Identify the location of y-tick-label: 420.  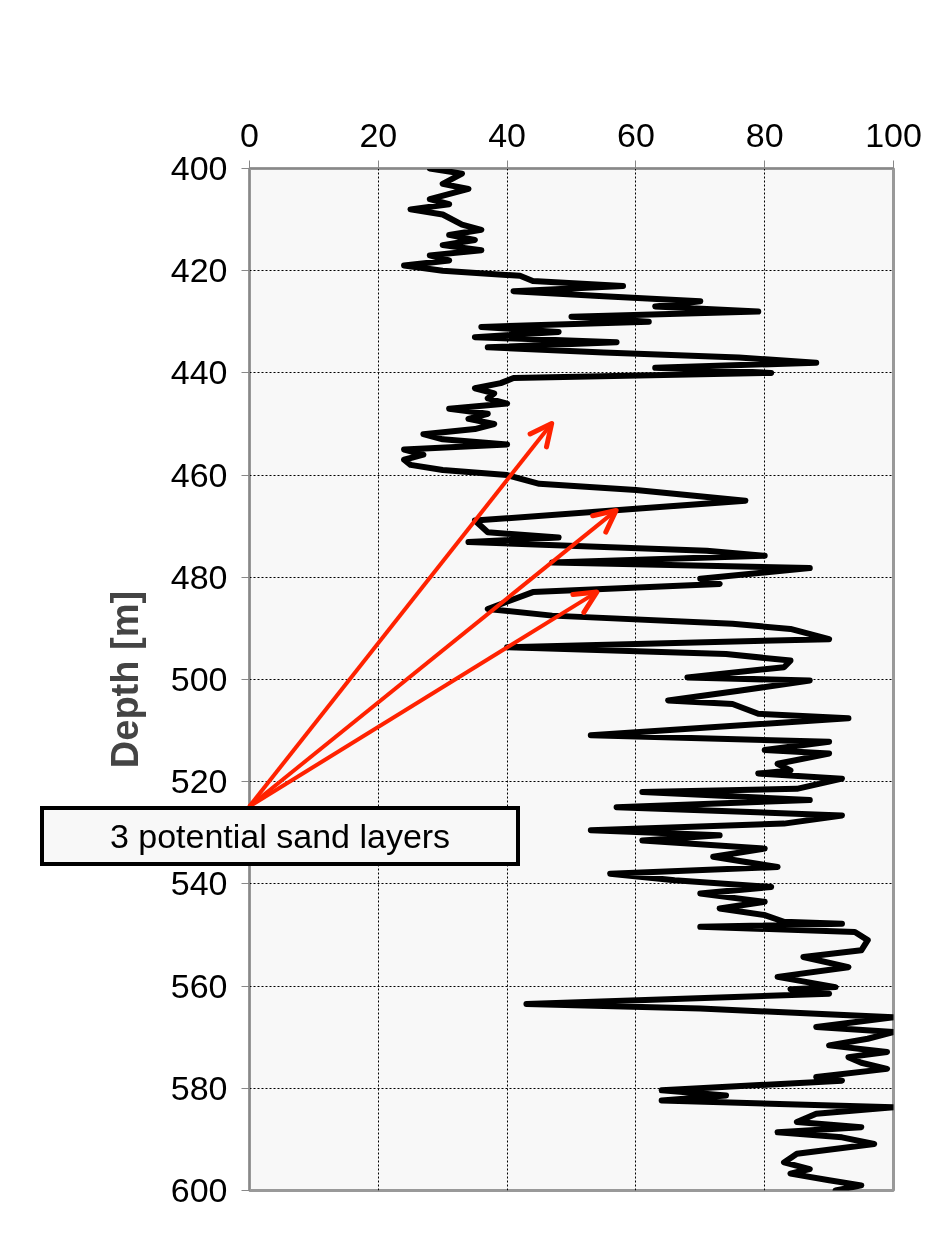
(199, 270).